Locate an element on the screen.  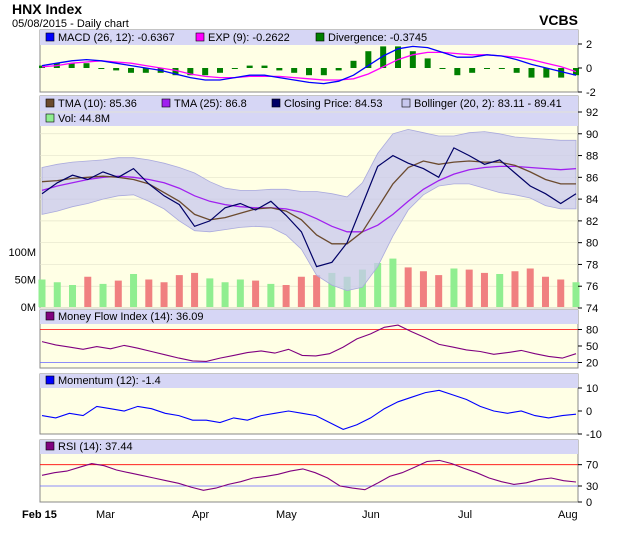
macd-y-axis: 2 0 -2 is located at coordinates (587, 69).